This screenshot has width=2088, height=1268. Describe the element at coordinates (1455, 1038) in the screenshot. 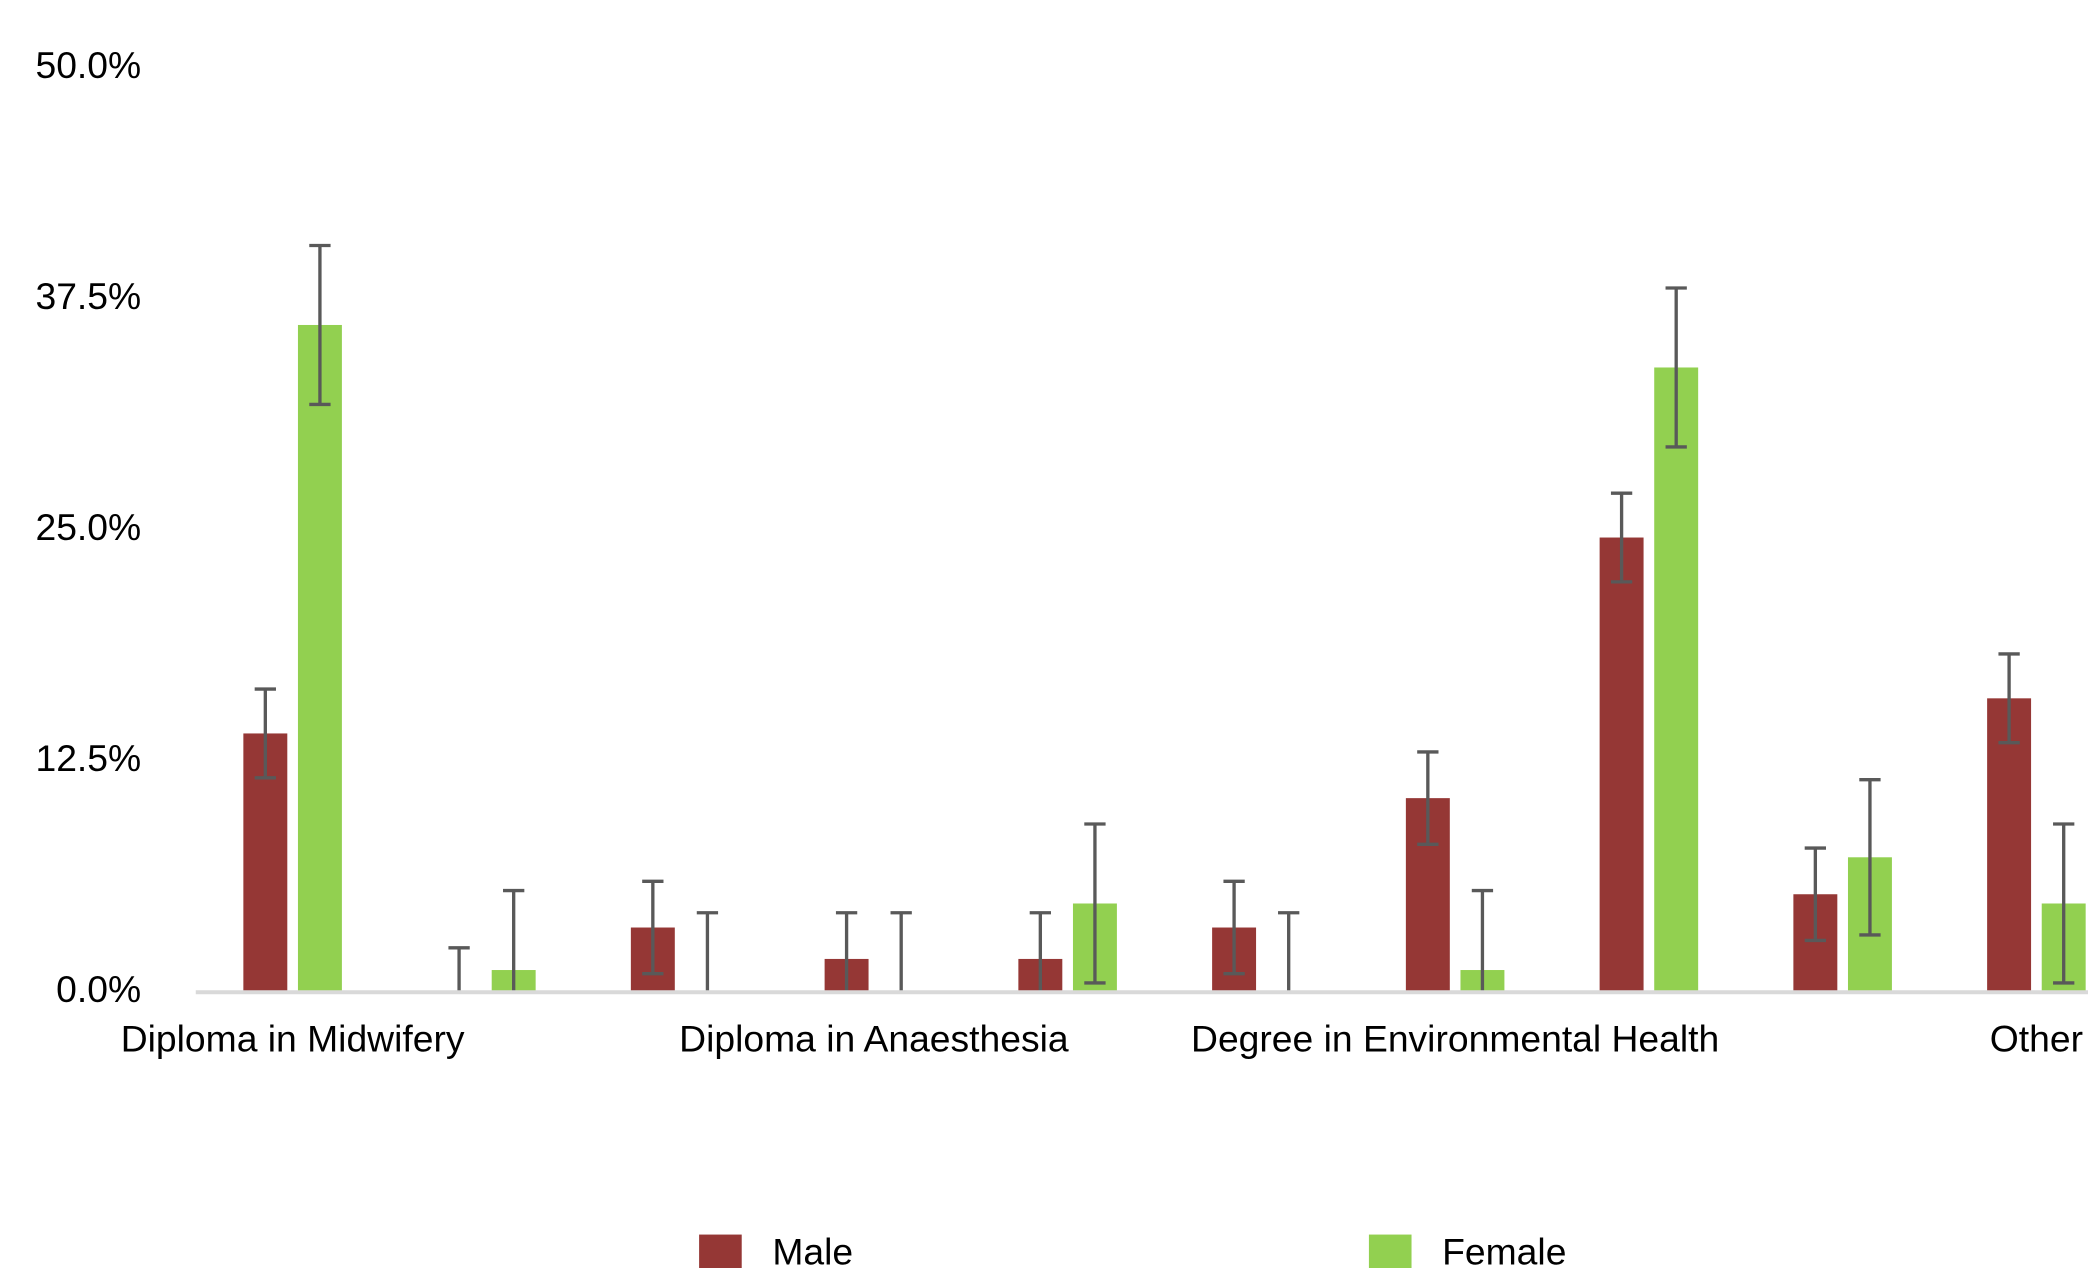

I see `x-tick-label: Degree in Environmental Health` at that location.